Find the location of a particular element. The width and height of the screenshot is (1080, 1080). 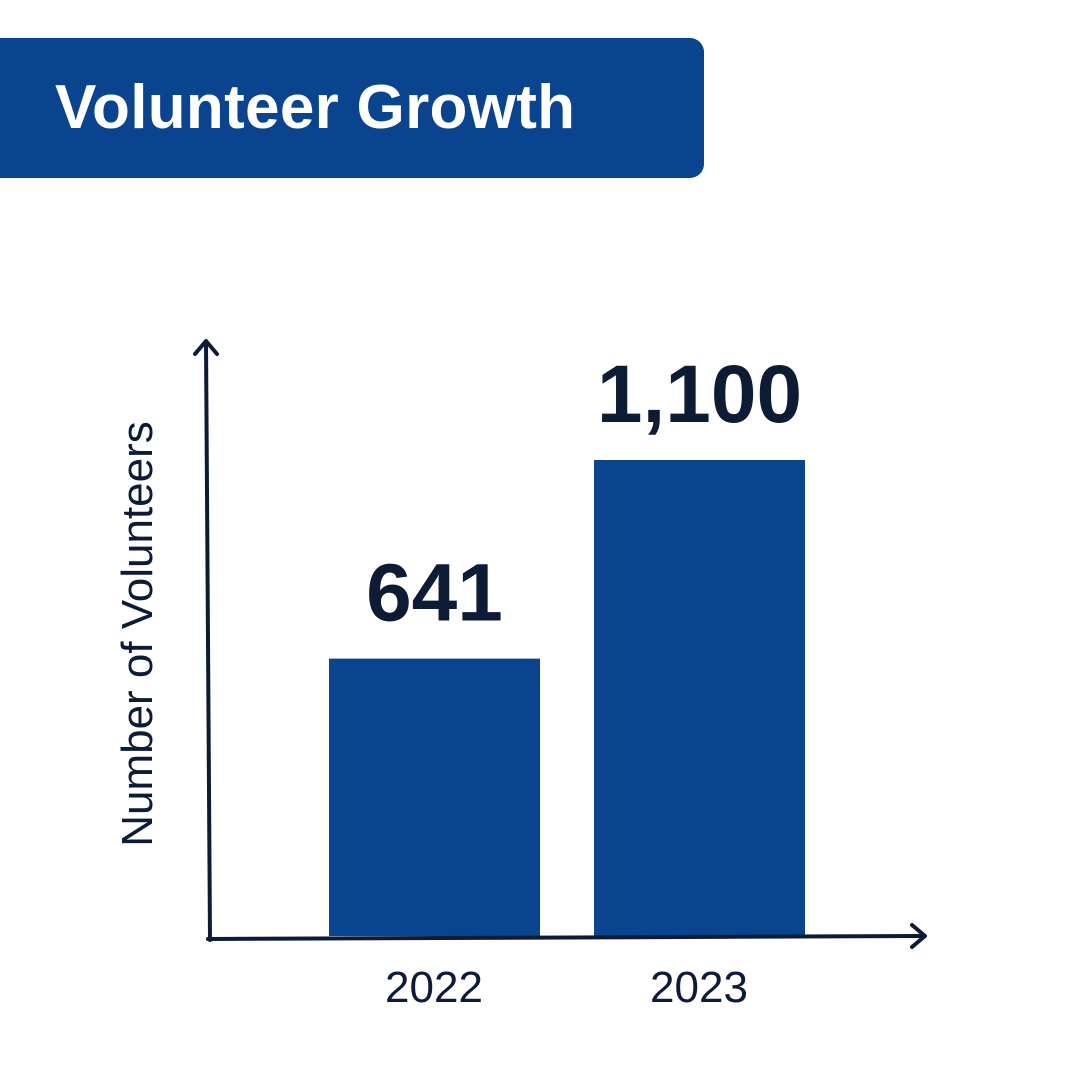

x-axis-arrow is located at coordinates (918, 936).